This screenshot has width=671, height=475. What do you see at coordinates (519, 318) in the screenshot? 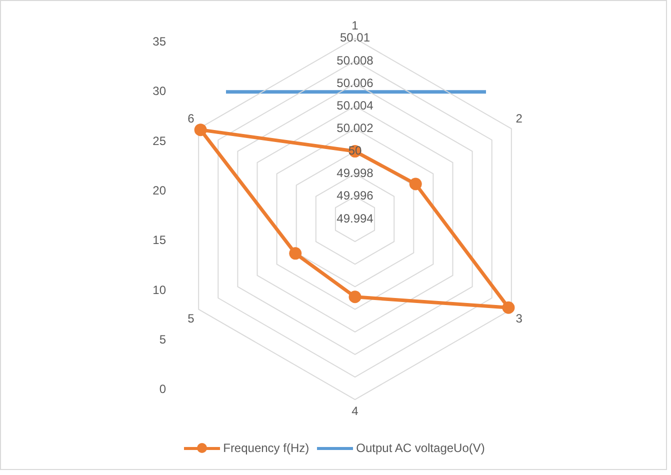
I see `spoke-label: 3` at bounding box center [519, 318].